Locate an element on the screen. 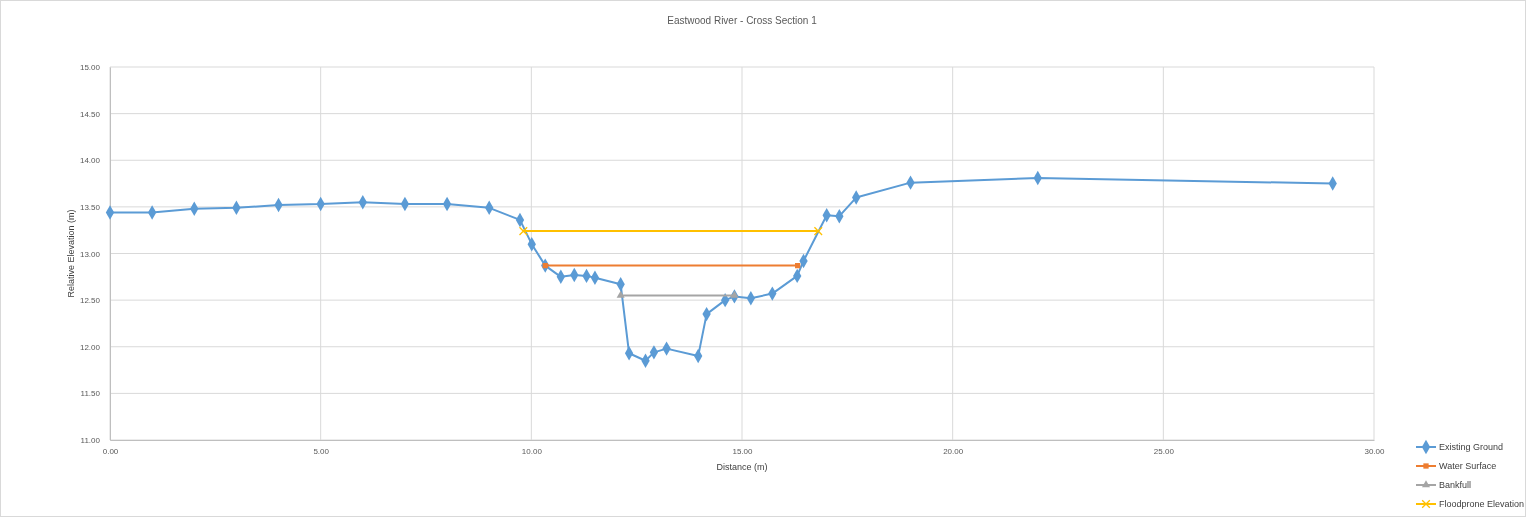 Image resolution: width=1526 pixels, height=517 pixels. x-tick-label: 30.00 is located at coordinates (1375, 451).